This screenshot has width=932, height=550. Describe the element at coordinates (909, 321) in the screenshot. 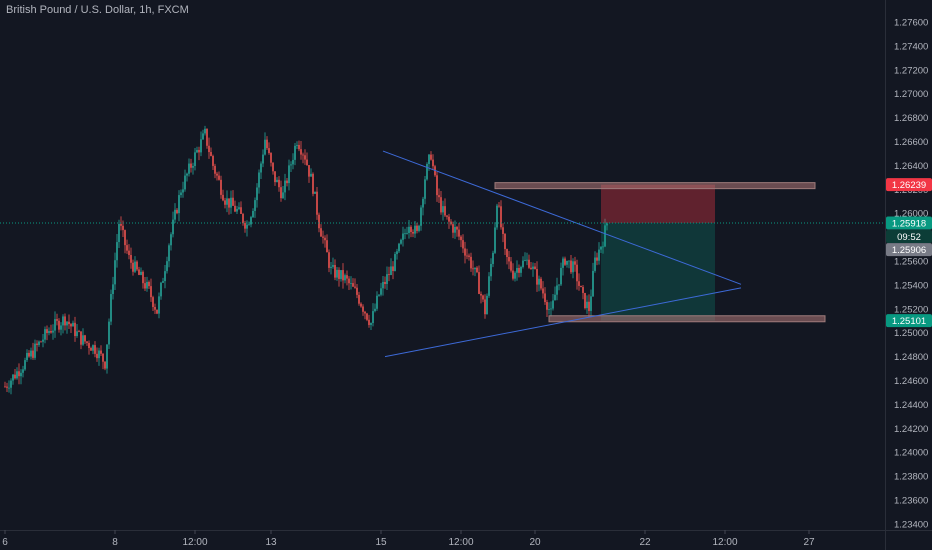

I see `price-badge-label: 1.25101` at that location.